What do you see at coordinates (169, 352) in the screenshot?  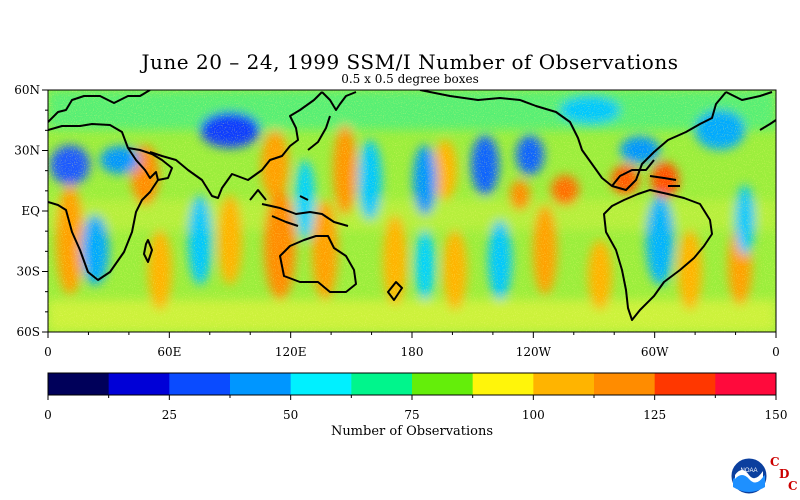 I see `lon-tick-label: 60E` at bounding box center [169, 352].